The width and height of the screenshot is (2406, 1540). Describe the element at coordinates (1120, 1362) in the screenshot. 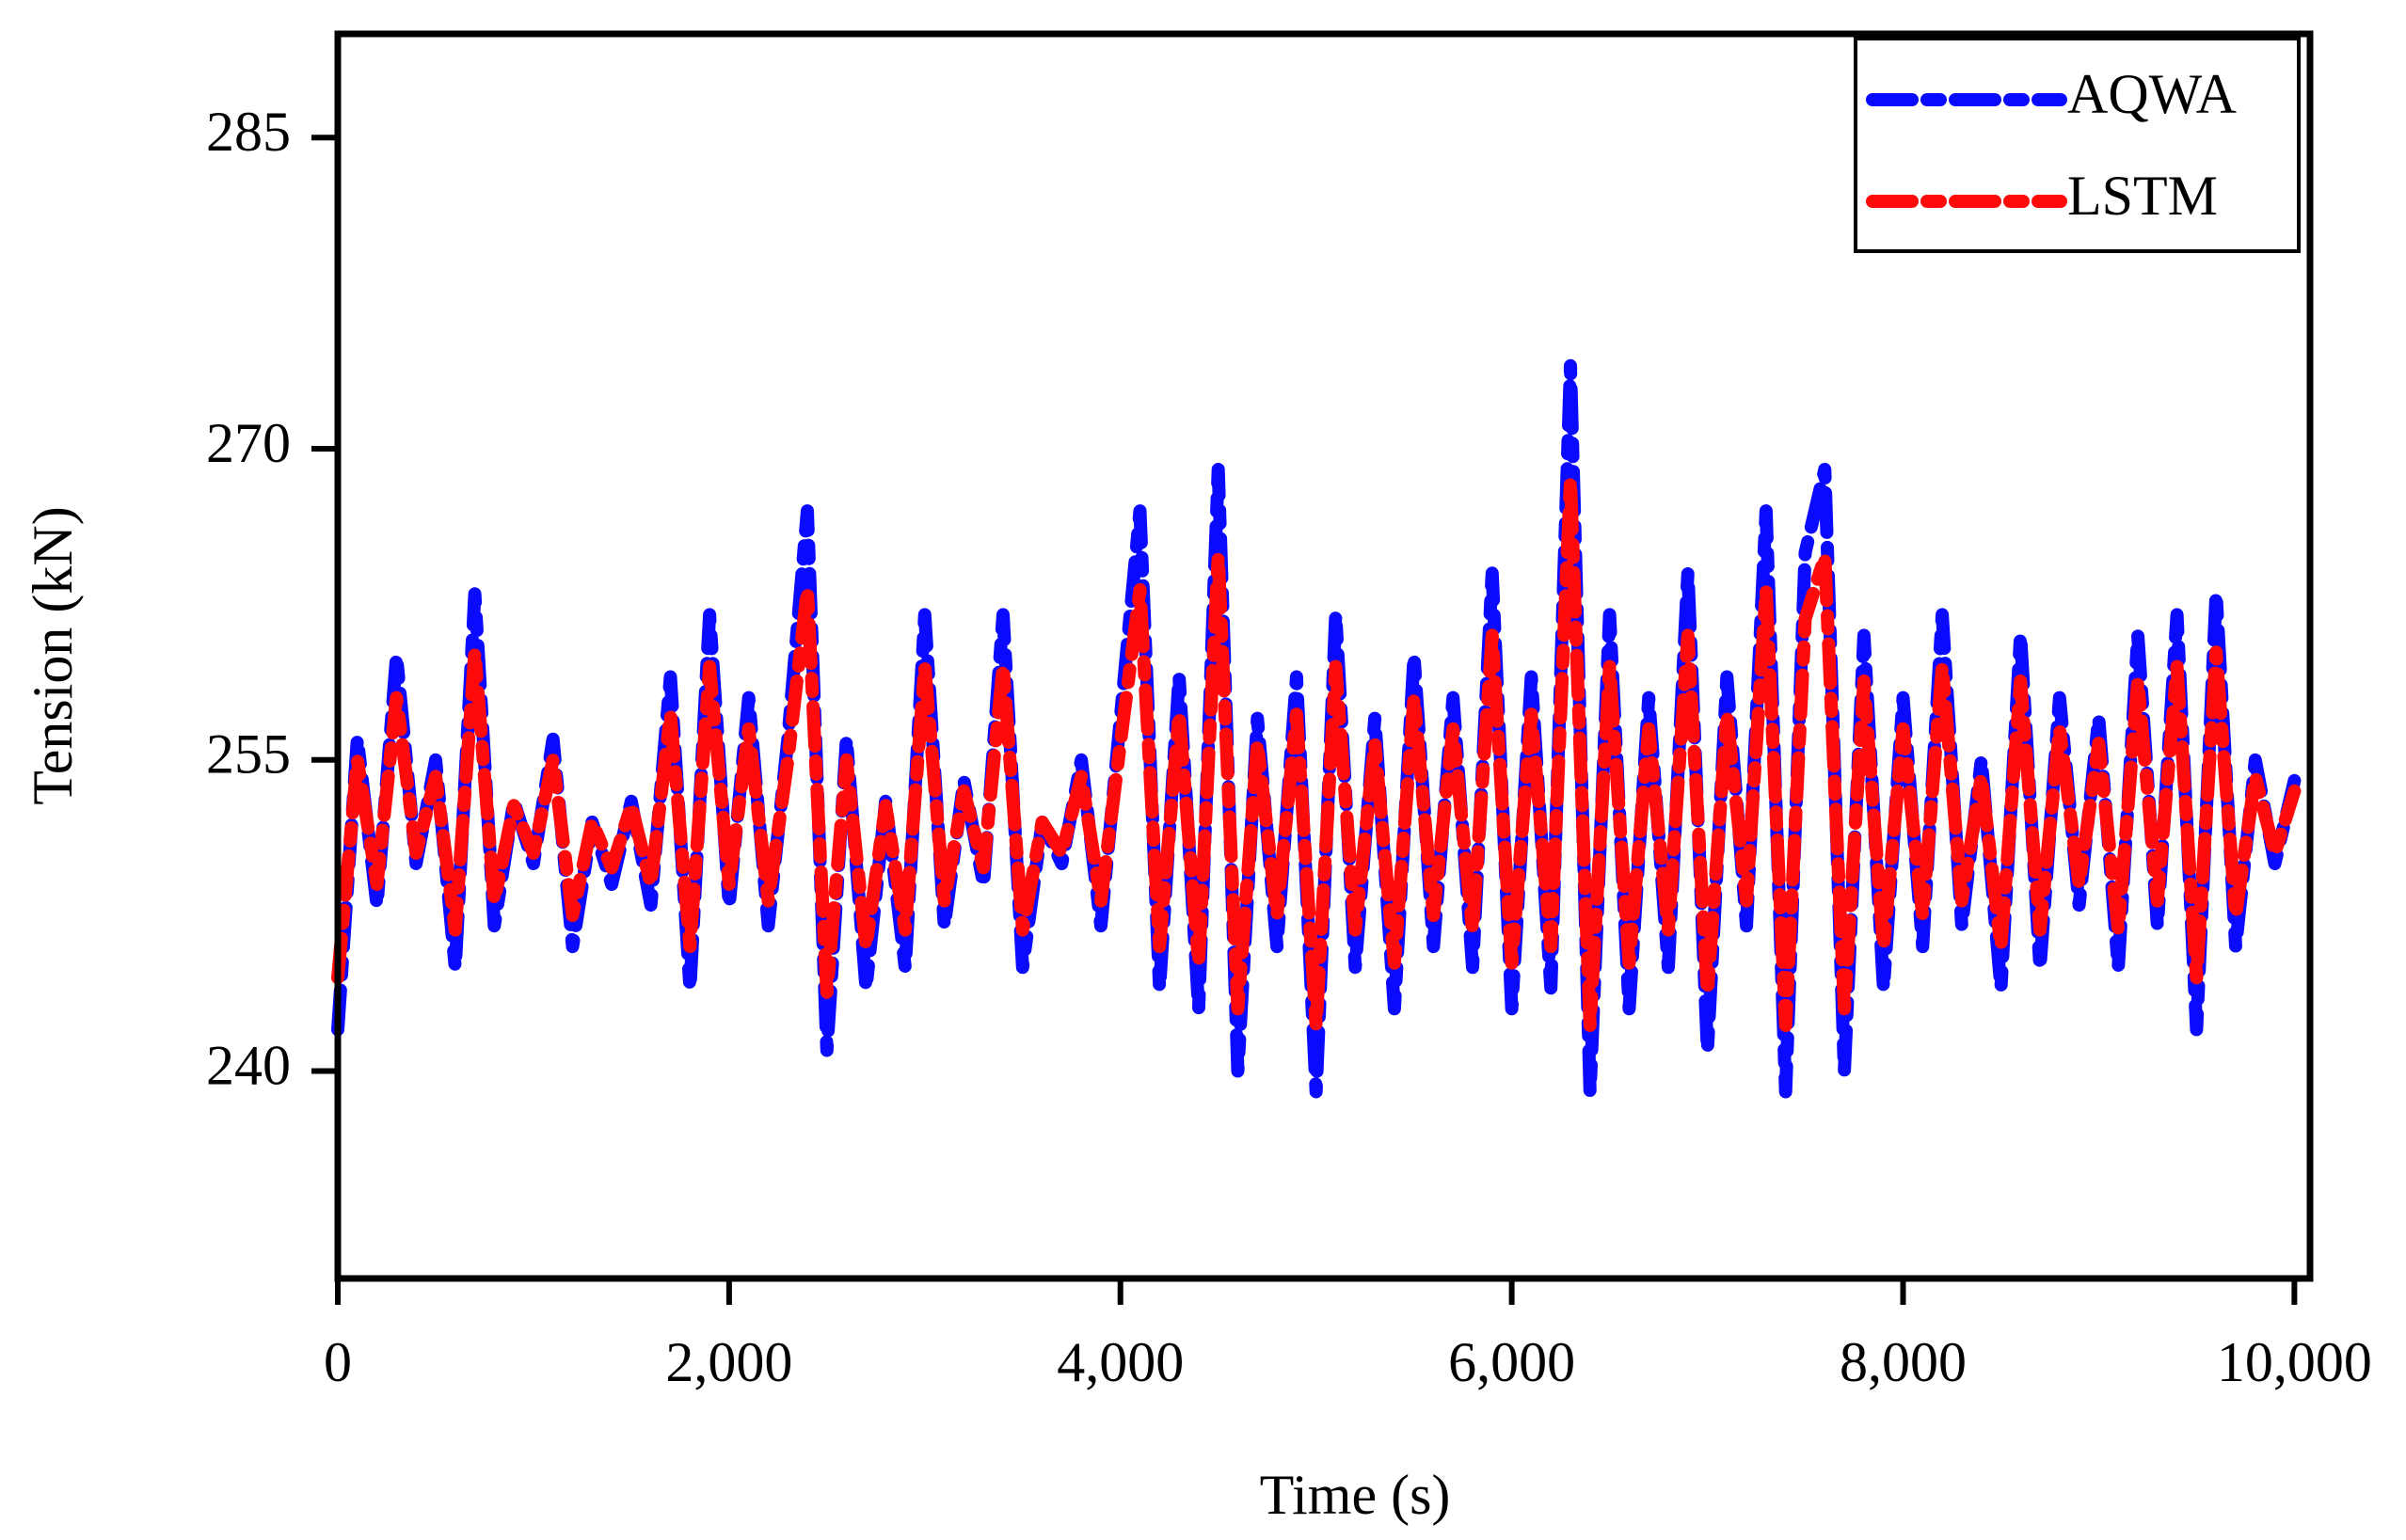

I see `x-tick-label: 4,000` at that location.